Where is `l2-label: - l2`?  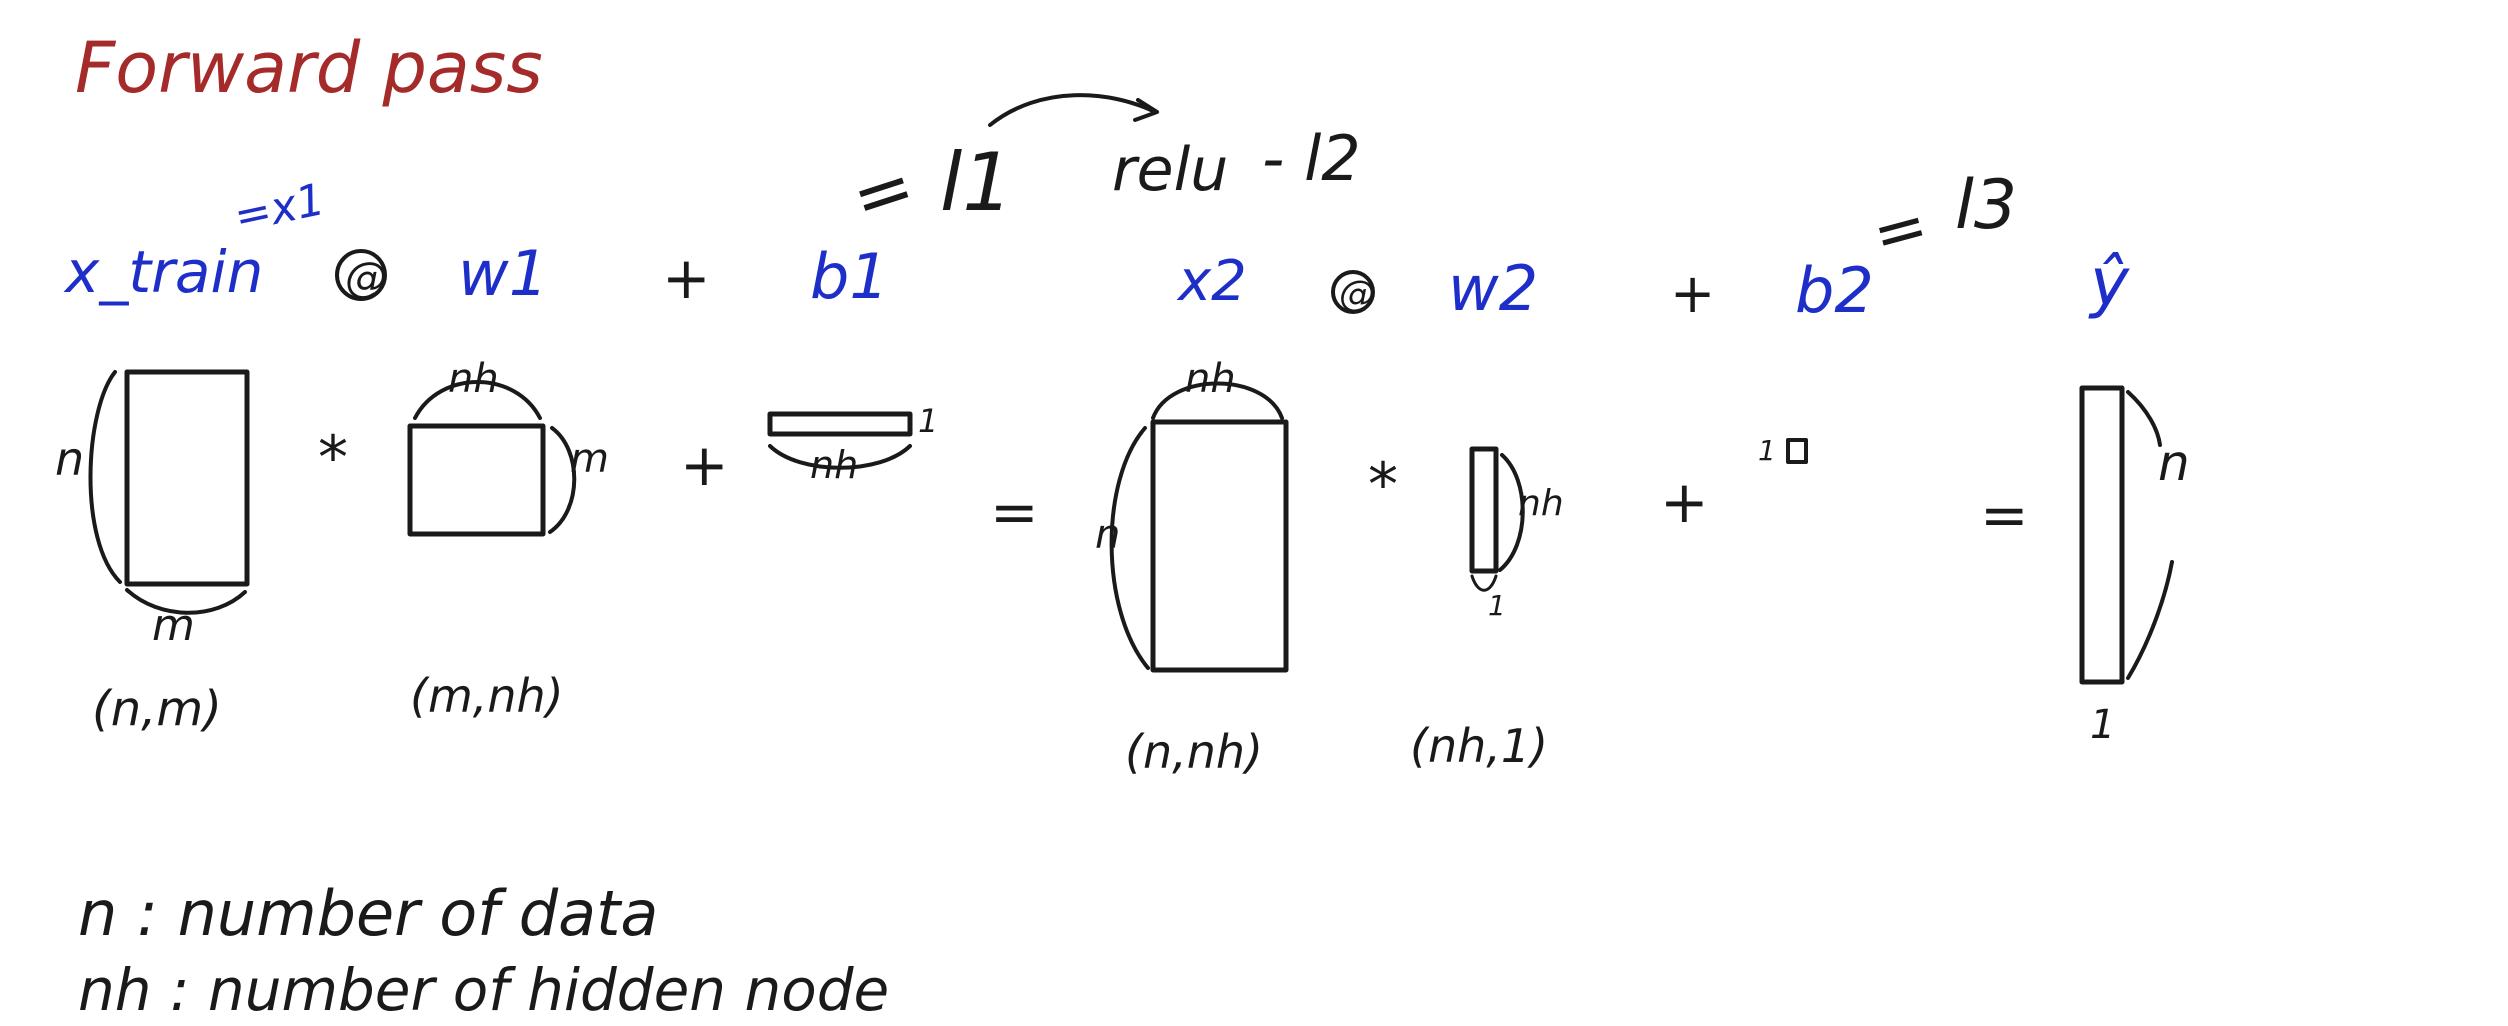 l2-label: - l2 is located at coordinates (1311, 158).